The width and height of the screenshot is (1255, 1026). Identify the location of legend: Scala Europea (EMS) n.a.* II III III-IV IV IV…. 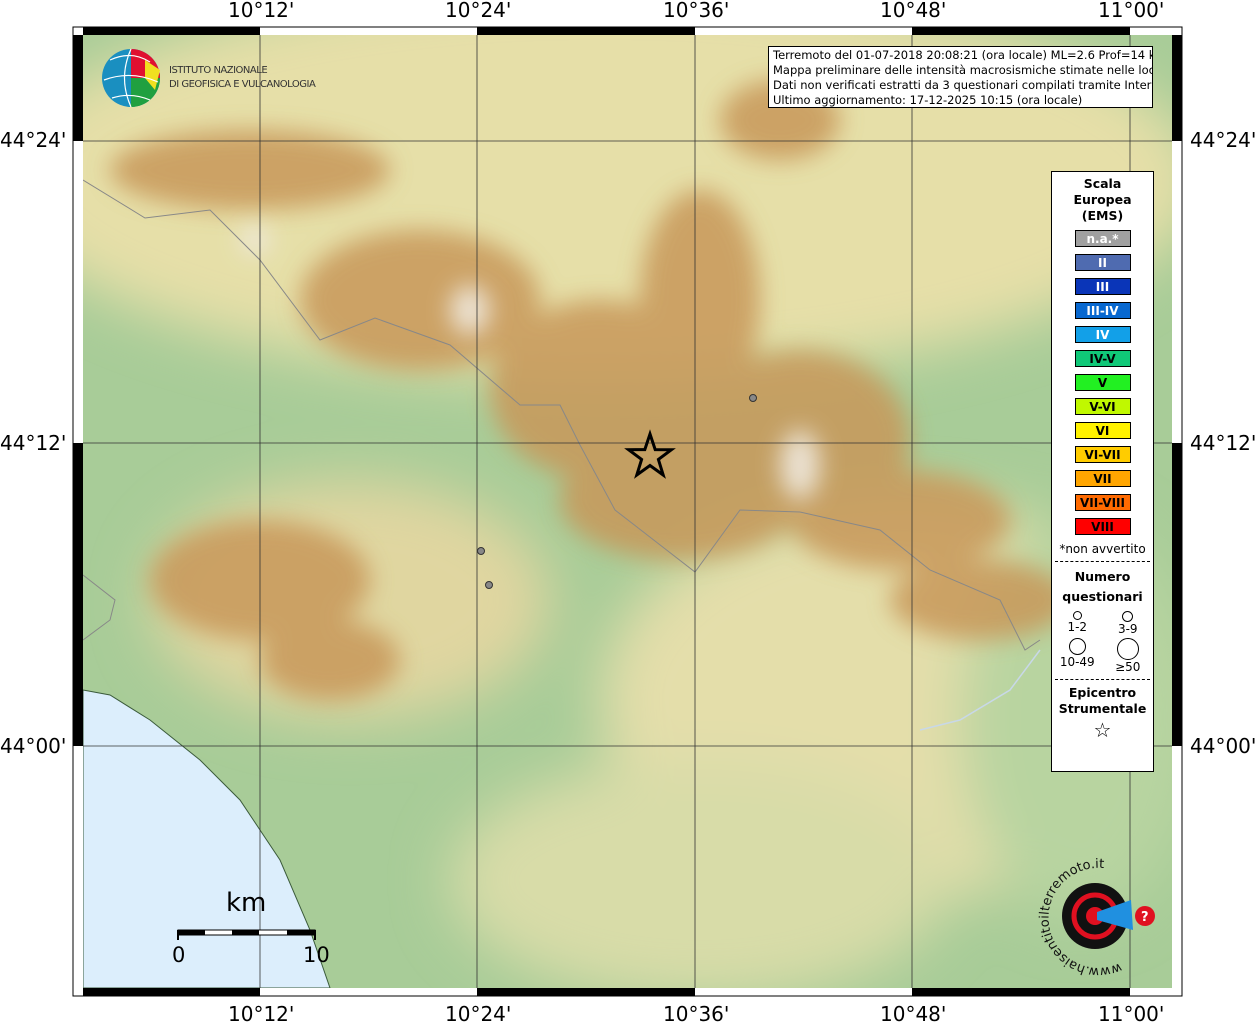
(1102, 471).